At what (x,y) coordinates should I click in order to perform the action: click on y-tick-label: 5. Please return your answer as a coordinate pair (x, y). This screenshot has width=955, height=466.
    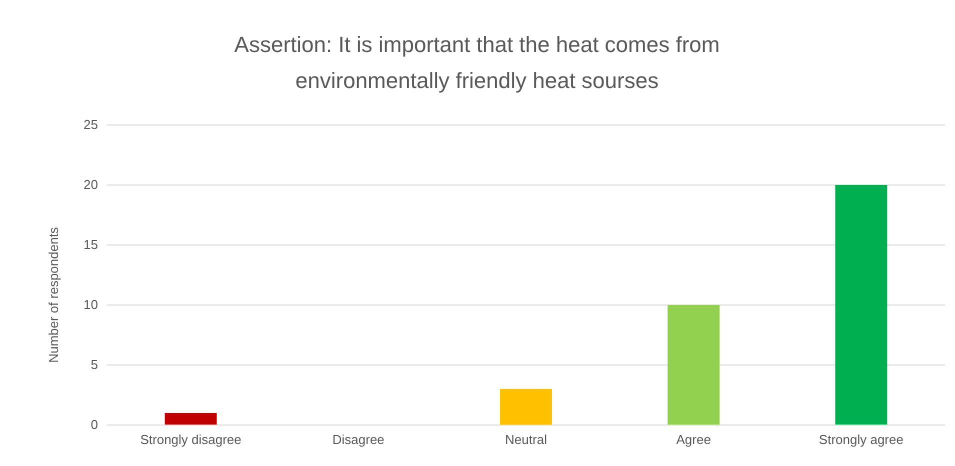
    Looking at the image, I should click on (94, 364).